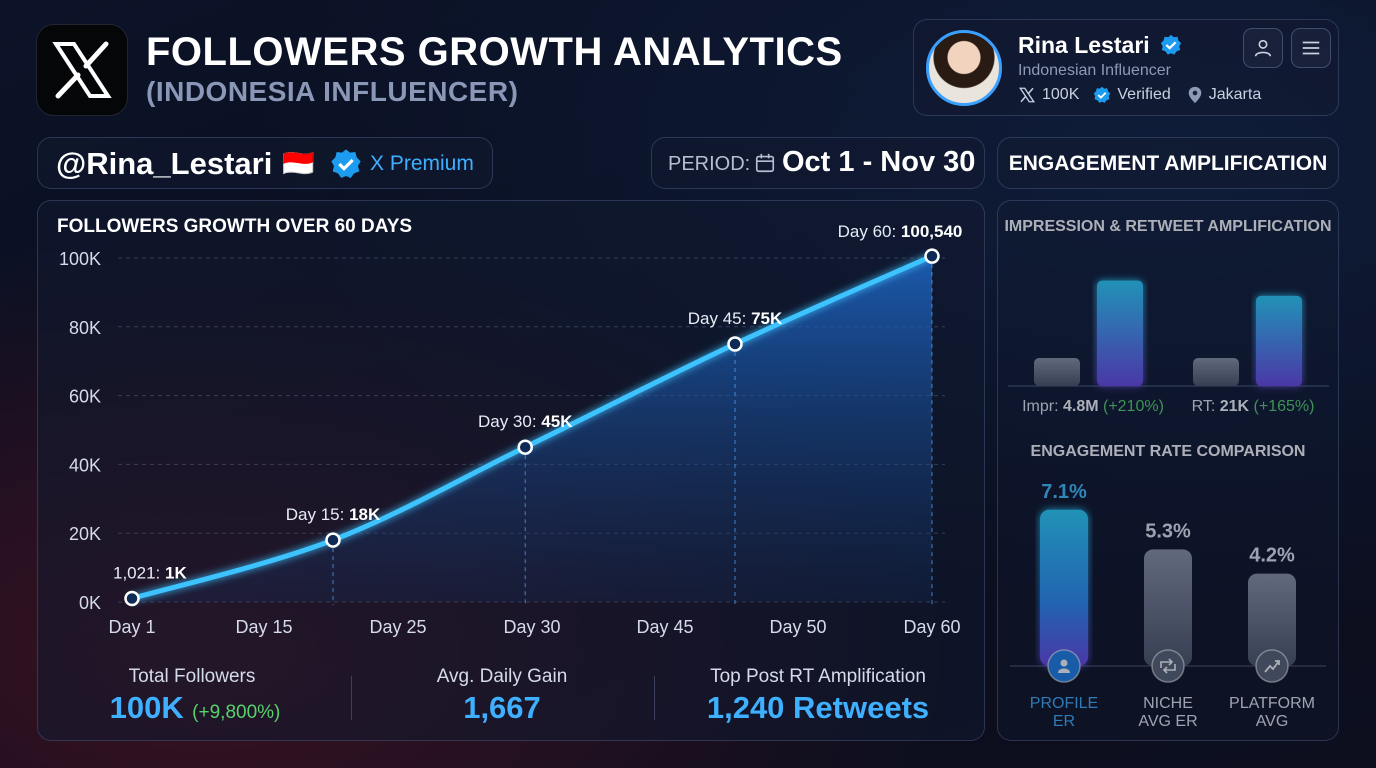 Image resolution: width=1376 pixels, height=768 pixels. I want to click on profile-name: Rina Lestari, so click(1084, 45).